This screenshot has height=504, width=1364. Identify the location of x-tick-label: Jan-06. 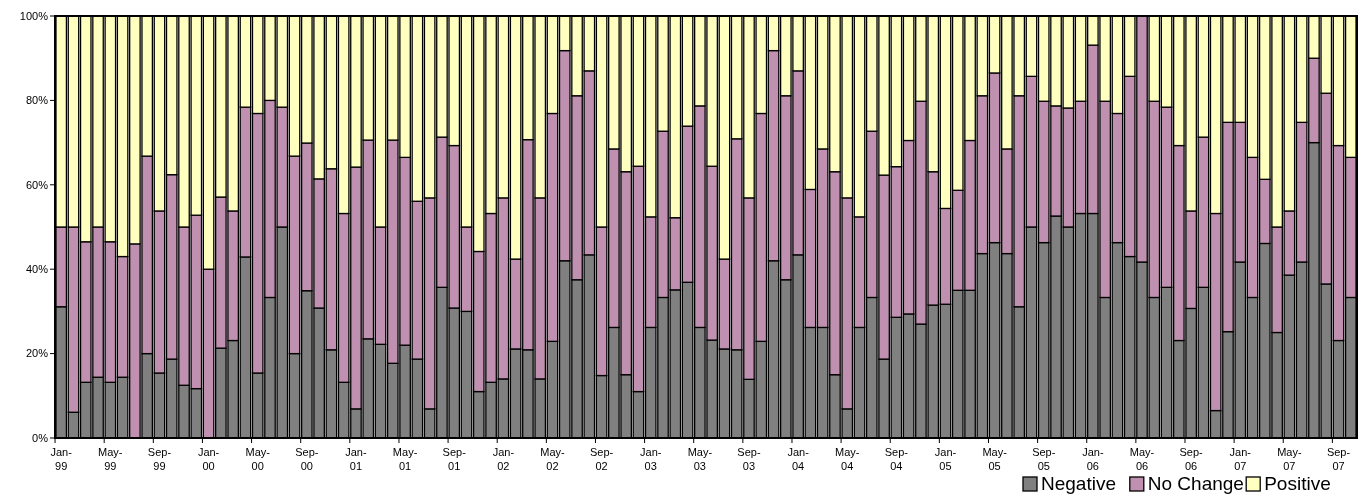
(1093, 459).